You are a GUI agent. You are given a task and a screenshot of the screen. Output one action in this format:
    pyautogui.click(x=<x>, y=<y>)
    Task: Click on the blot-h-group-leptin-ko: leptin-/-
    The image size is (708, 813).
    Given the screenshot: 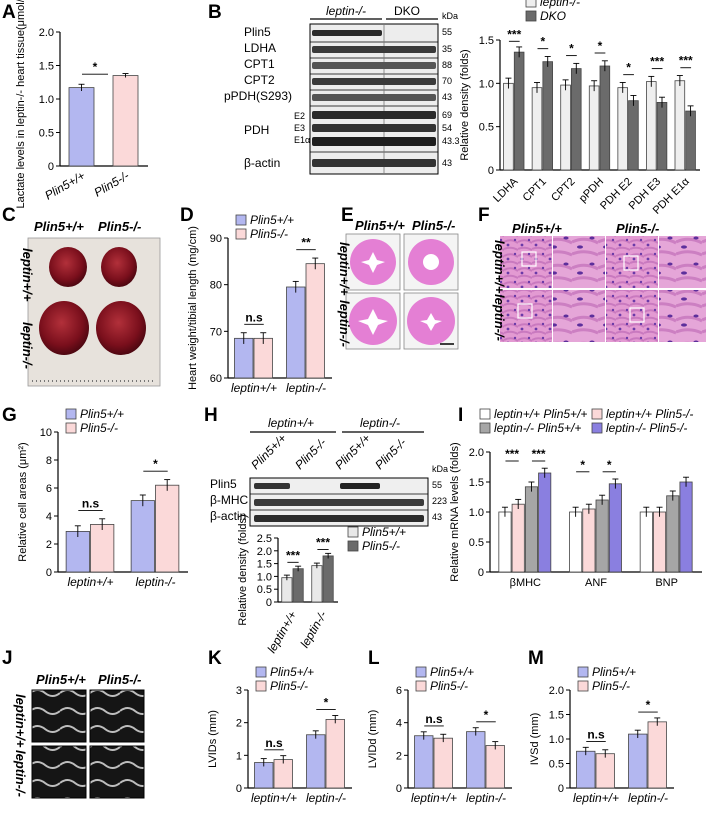 What is the action you would take?
    pyautogui.click(x=380, y=423)
    